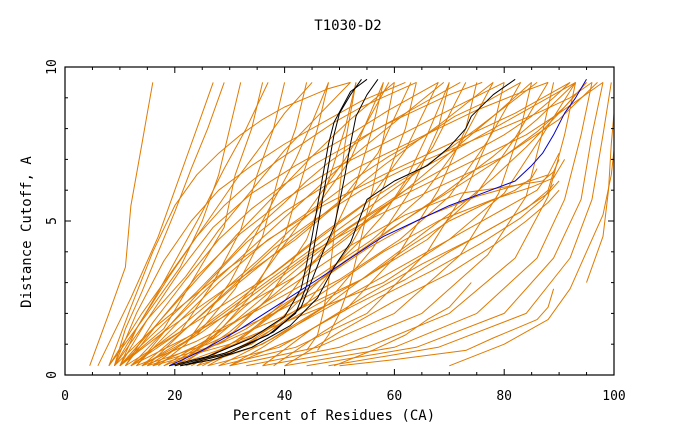 The width and height of the screenshot is (680, 440). What do you see at coordinates (504, 396) in the screenshot?
I see `tick-label: 80` at bounding box center [504, 396].